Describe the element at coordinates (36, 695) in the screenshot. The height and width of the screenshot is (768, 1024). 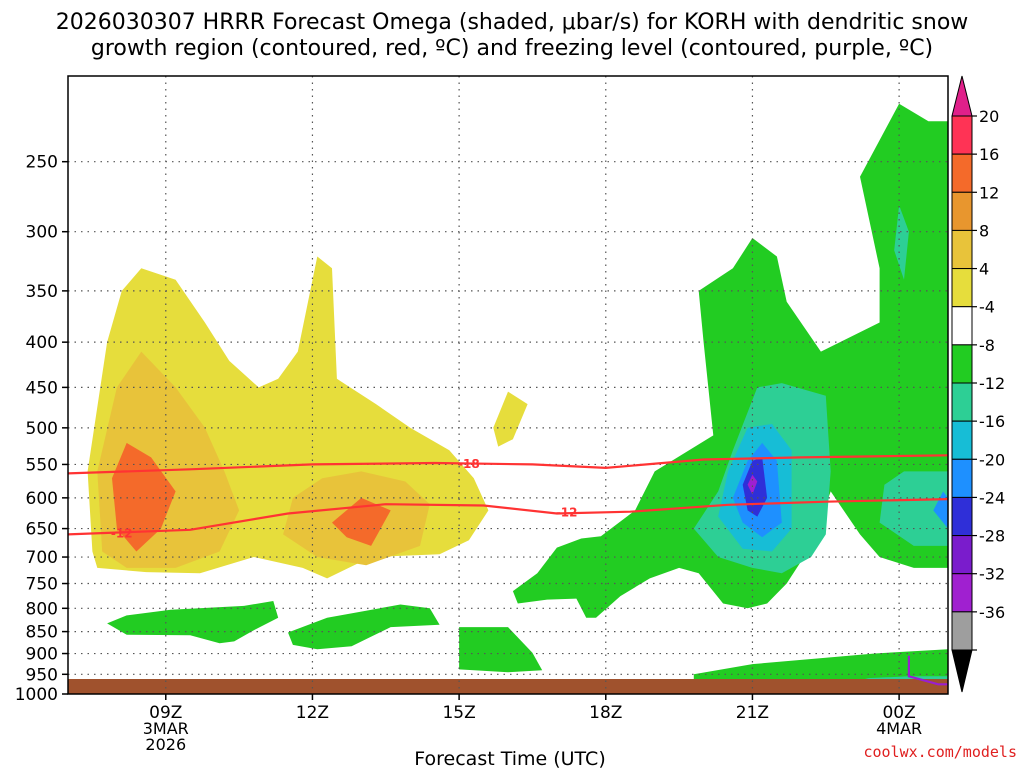
I see `y-tick-label-1000: 1000` at that location.